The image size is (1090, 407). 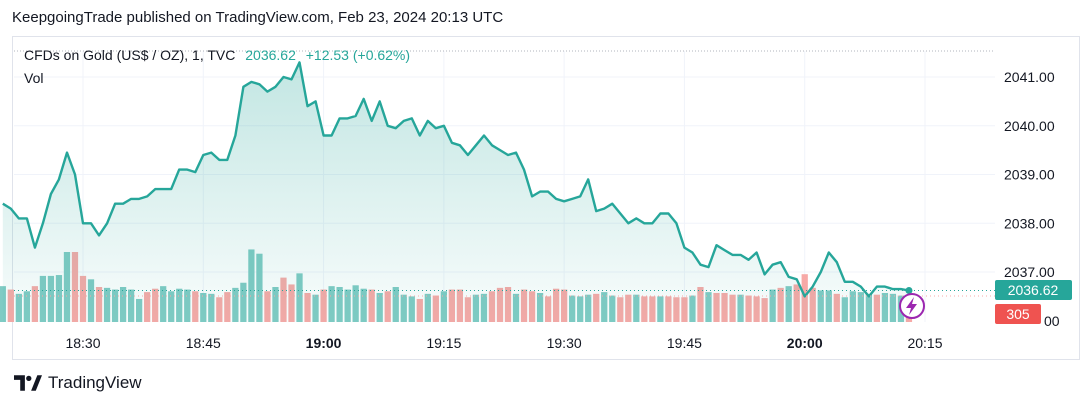 I want to click on legend-price: 2036.62, so click(x=270, y=55).